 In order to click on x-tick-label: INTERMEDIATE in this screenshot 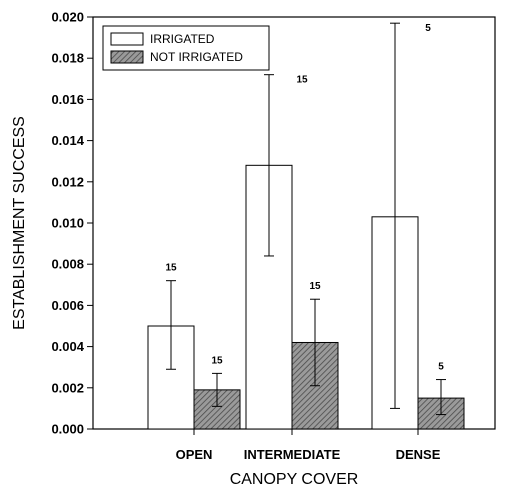, I will do `click(292, 454)`.